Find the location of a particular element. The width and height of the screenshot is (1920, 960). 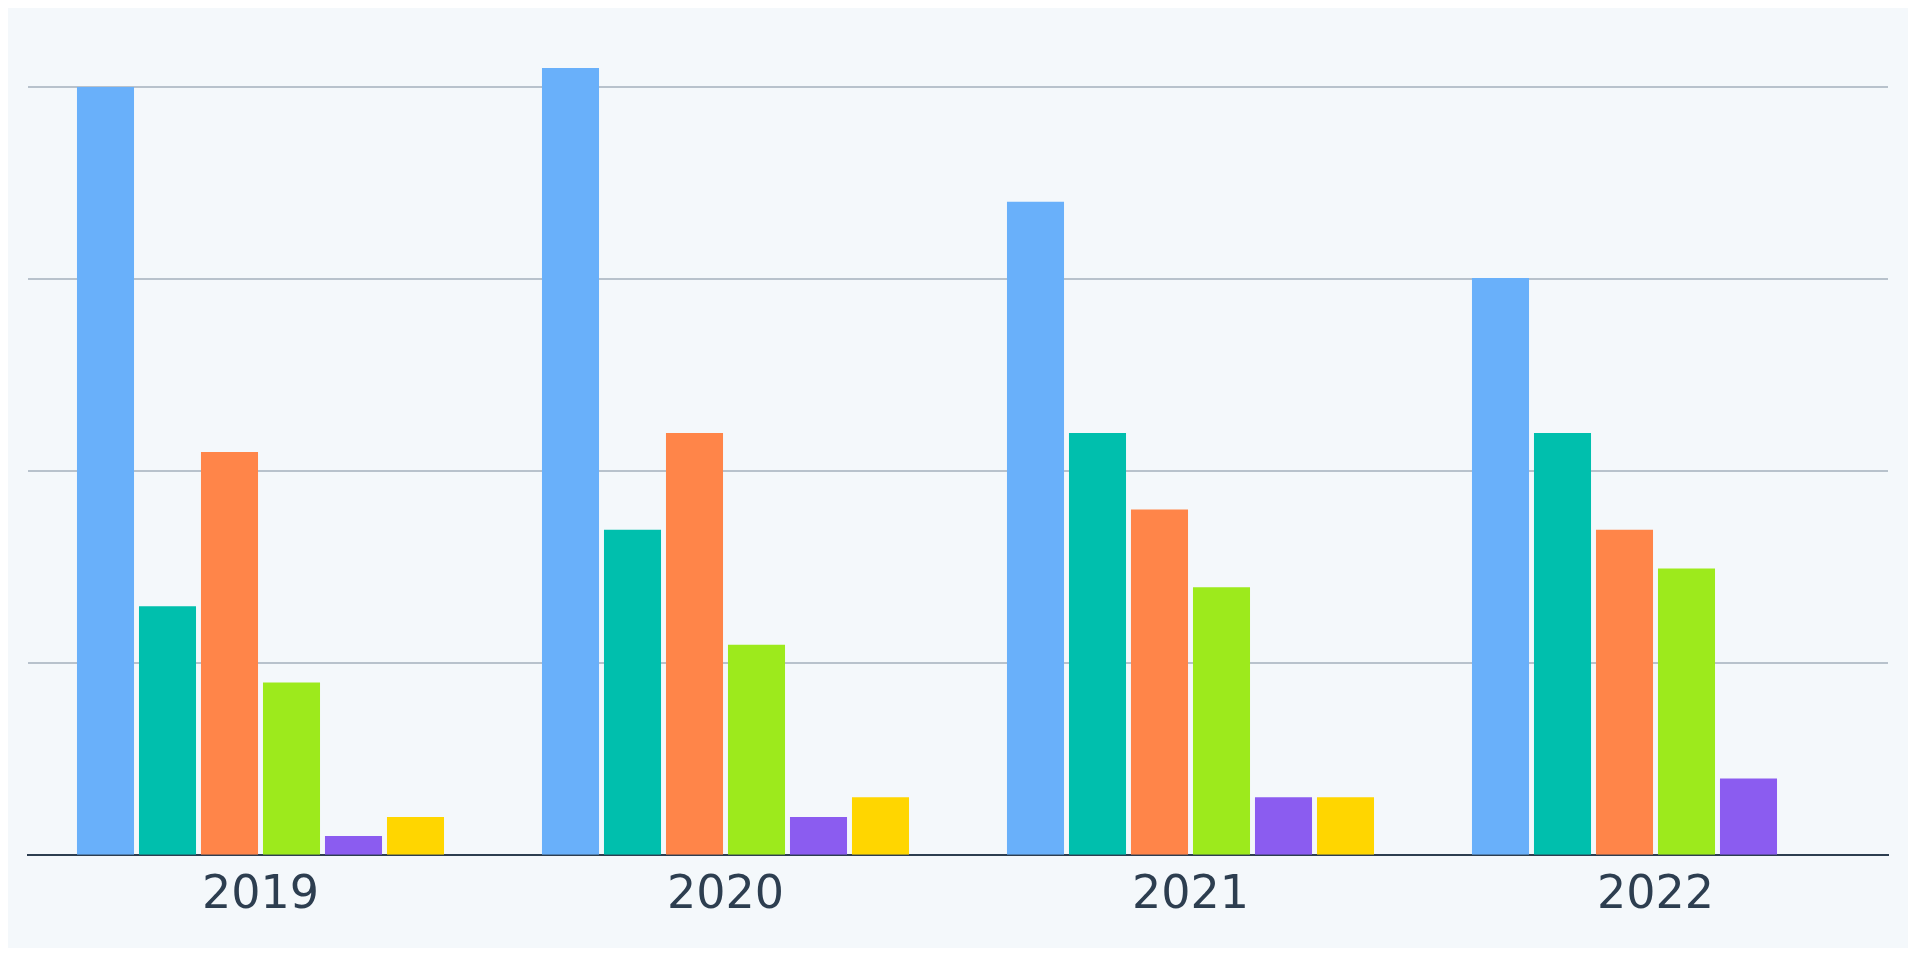

x-tick-label: 2022 is located at coordinates (1655, 892).